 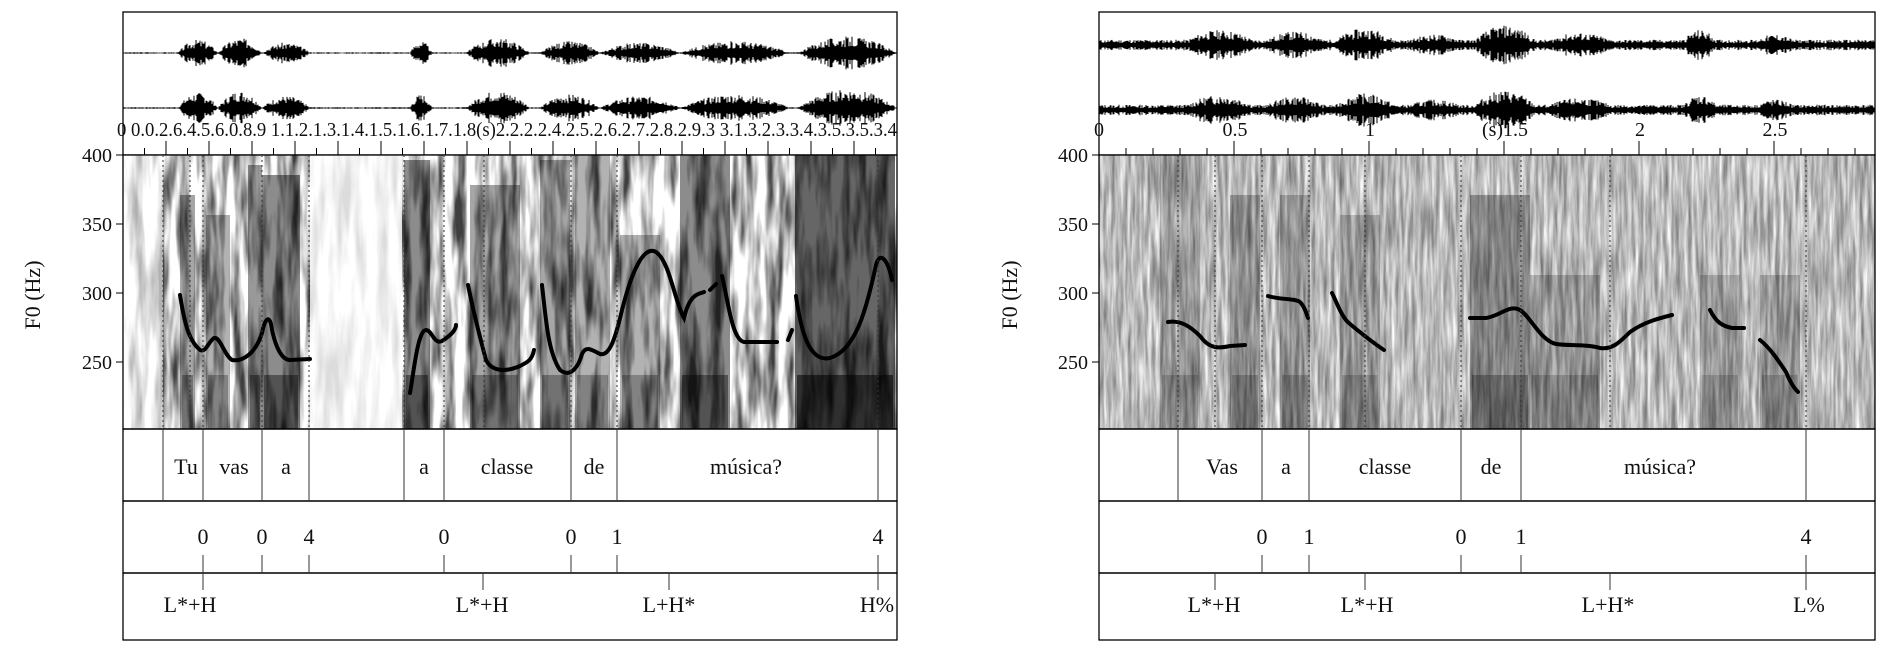 I want to click on left-word: música?, so click(x=746, y=466).